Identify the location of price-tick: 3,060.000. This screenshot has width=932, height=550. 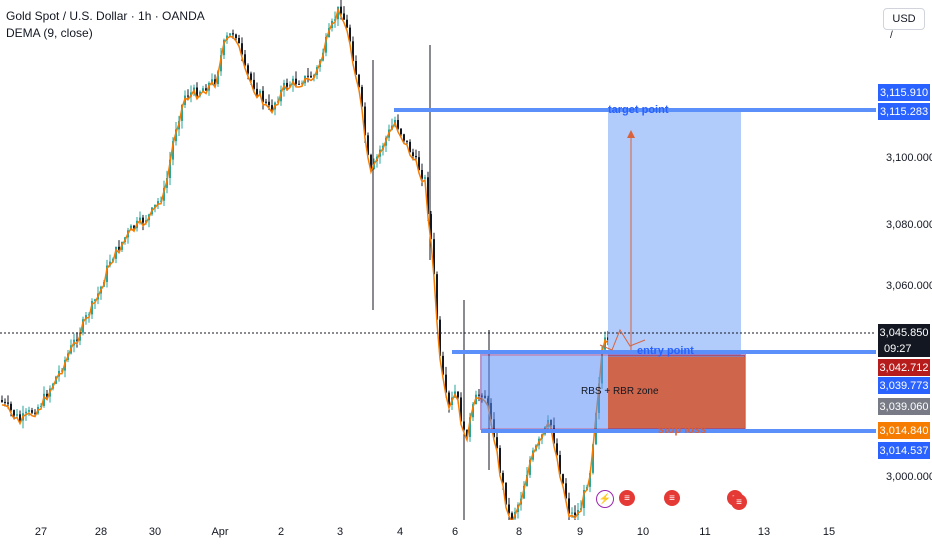
(909, 286).